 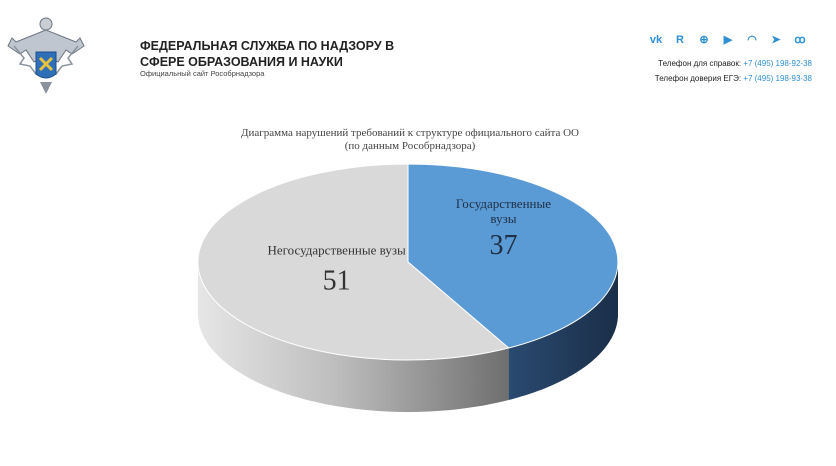 What do you see at coordinates (777, 63) in the screenshot?
I see `phone-number-link: +7 (495) 198-92-38` at bounding box center [777, 63].